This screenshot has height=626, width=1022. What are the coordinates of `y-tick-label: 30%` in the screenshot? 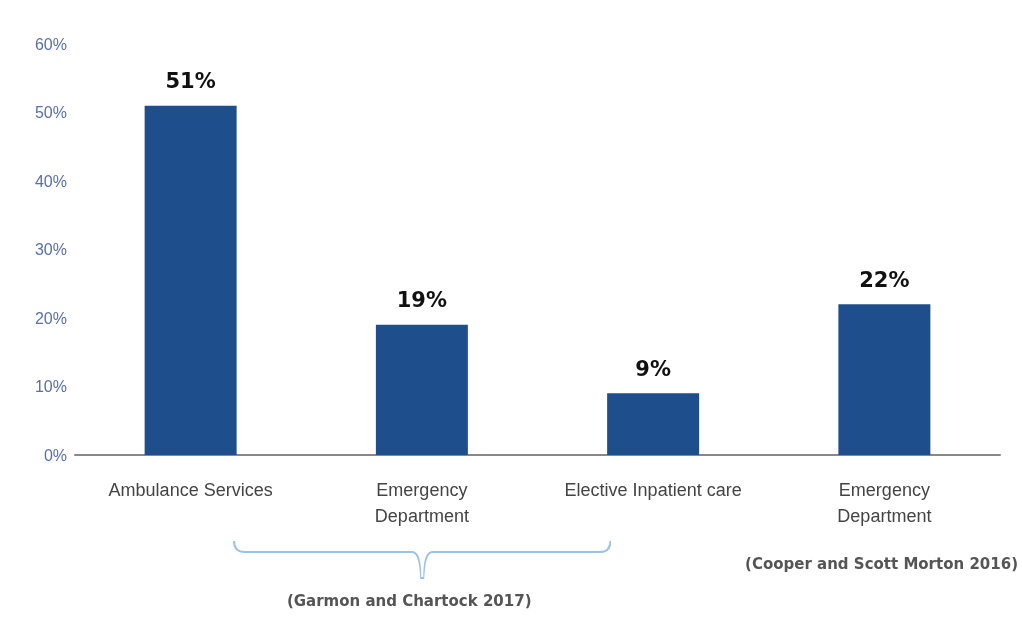 It's located at (50, 249).